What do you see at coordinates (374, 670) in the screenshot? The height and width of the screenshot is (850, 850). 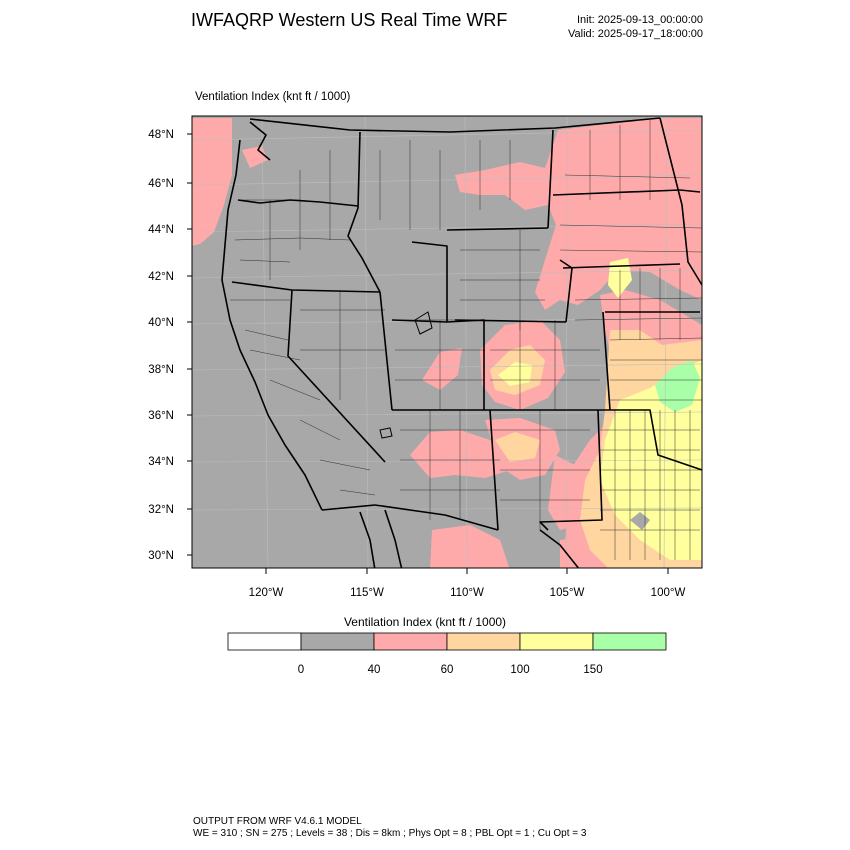 I see `colorbar-tick-label: 40` at bounding box center [374, 670].